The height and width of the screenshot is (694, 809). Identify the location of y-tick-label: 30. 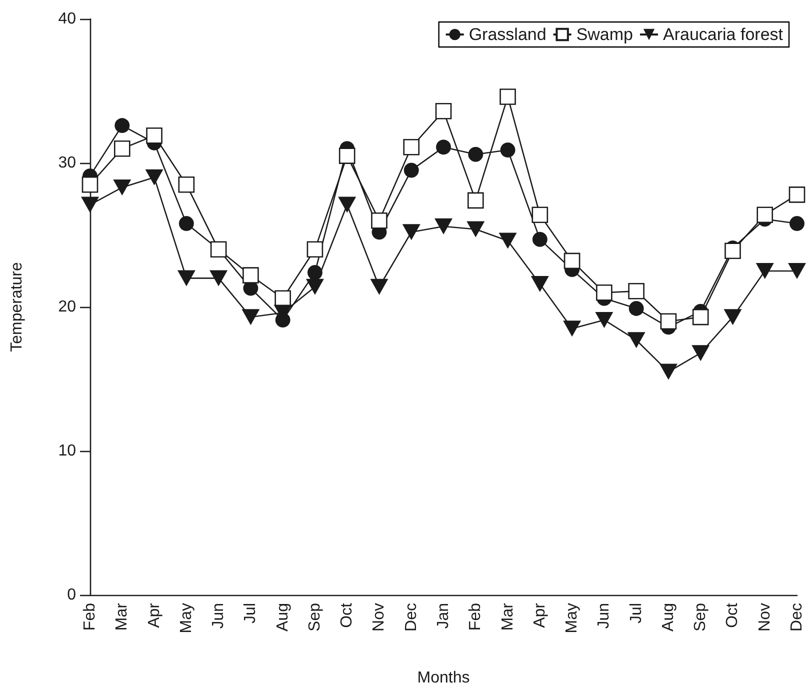
(67, 163).